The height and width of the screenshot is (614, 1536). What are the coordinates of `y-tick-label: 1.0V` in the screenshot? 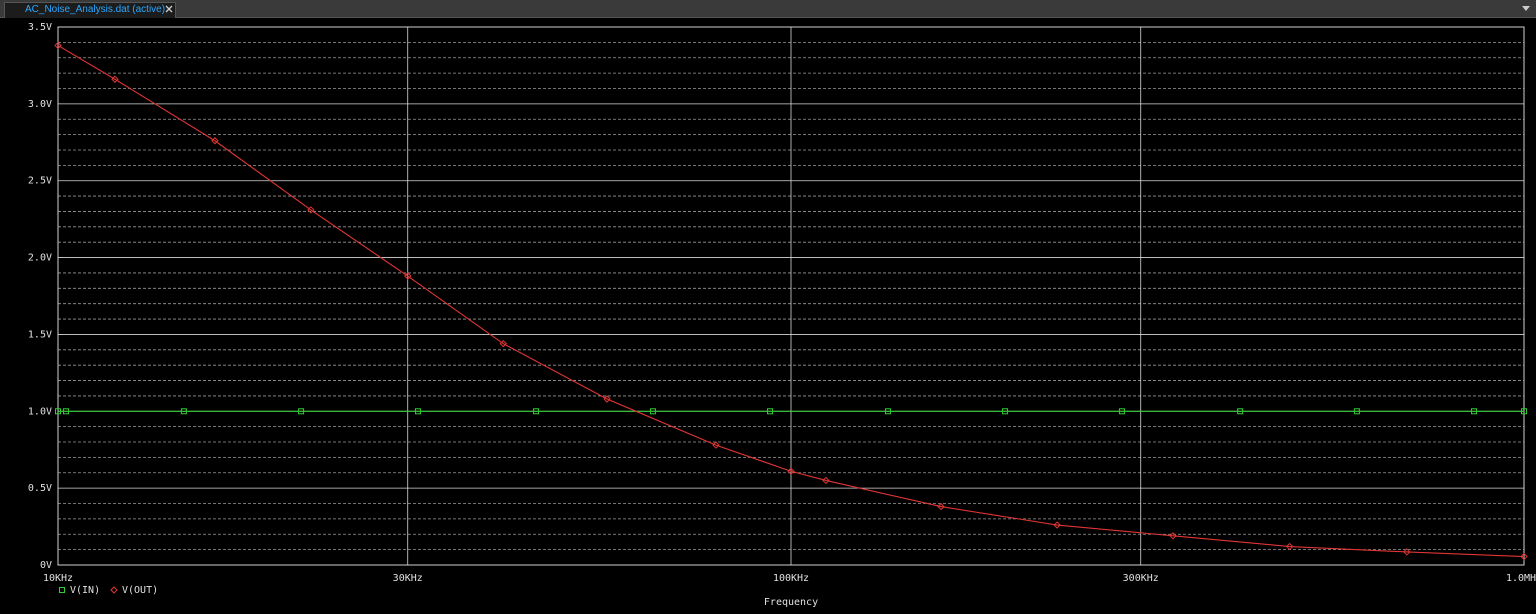 It's located at (40, 411).